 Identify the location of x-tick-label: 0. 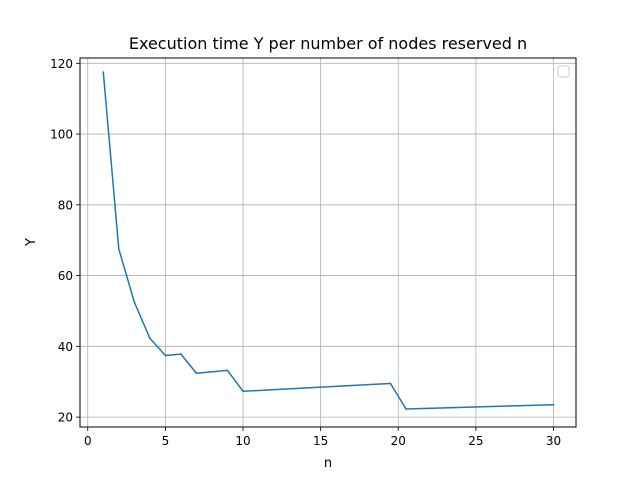
(88, 441).